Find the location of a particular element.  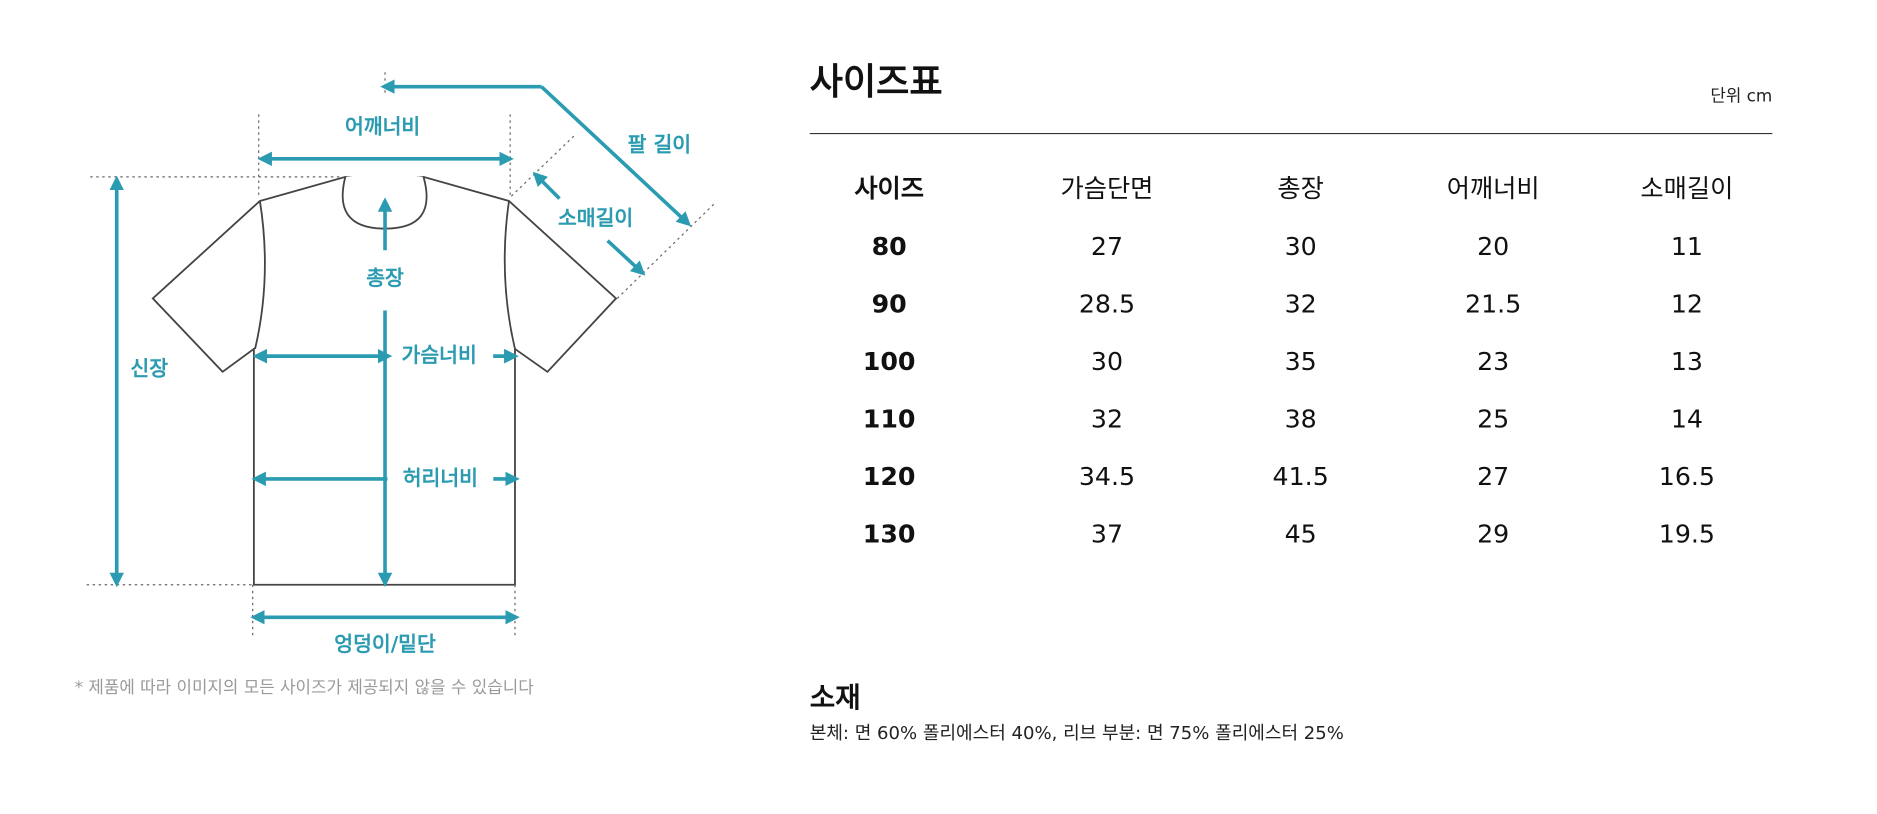

table-cell: 28.5 is located at coordinates (1107, 303).